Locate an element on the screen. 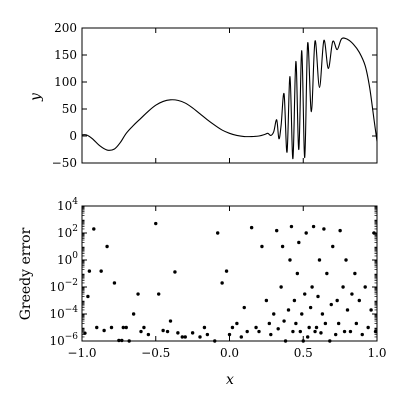  top-y-tick-label: 150 is located at coordinates (65, 55).